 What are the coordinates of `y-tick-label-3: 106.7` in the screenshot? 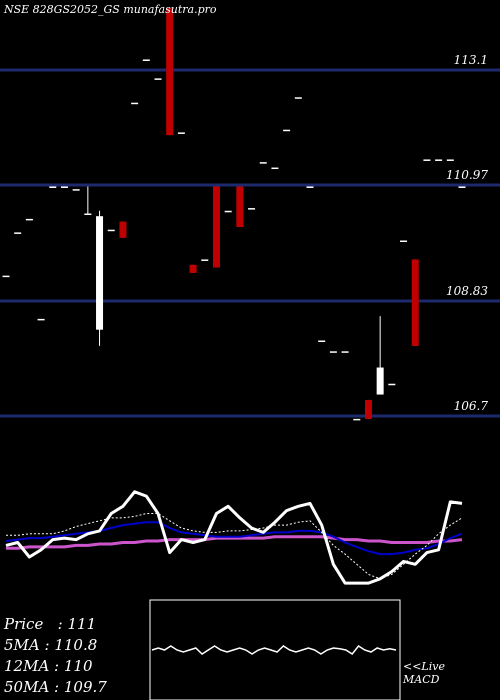 It's located at (471, 406).